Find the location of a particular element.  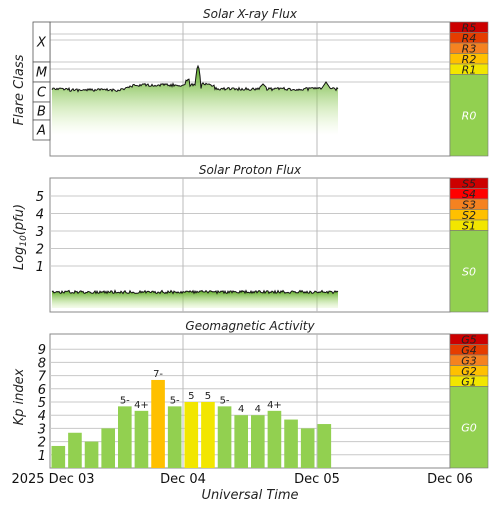

xray-flux-line is located at coordinates (195, 78).